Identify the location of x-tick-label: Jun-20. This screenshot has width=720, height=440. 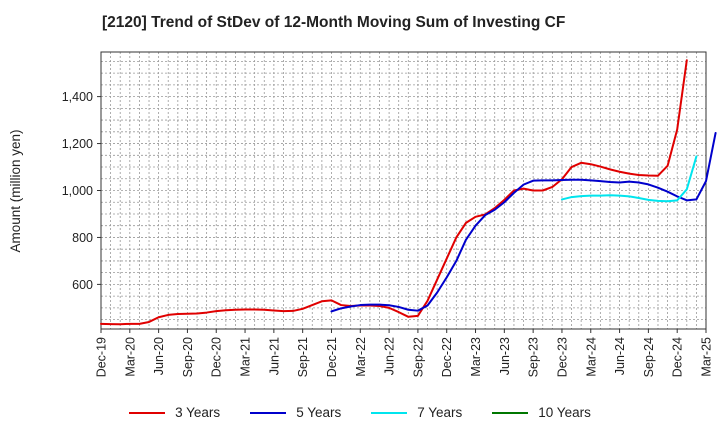
(159, 356).